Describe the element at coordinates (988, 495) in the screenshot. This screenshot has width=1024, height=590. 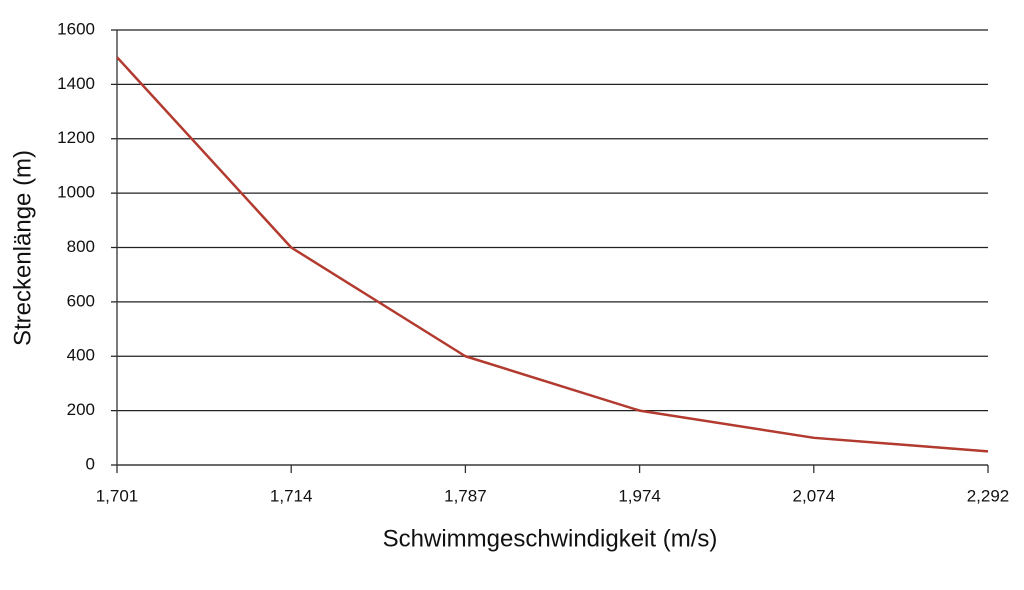
I see `x-tick-label: 2,292` at that location.